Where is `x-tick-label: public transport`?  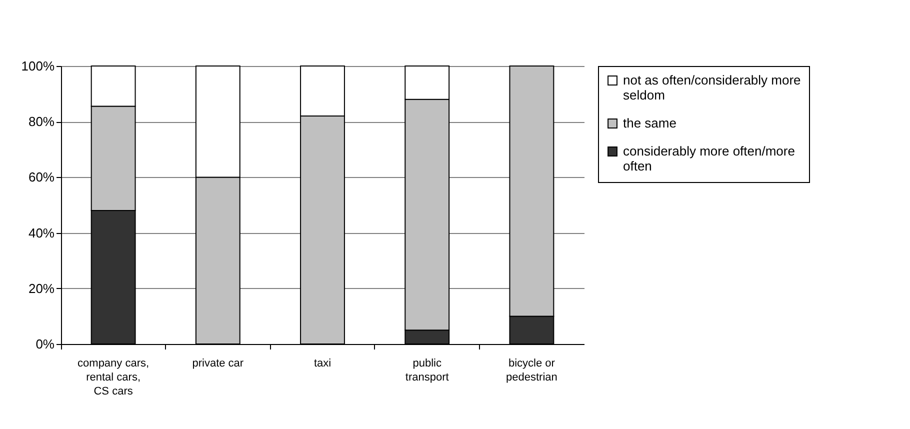 x-tick-label: public transport is located at coordinates (427, 371).